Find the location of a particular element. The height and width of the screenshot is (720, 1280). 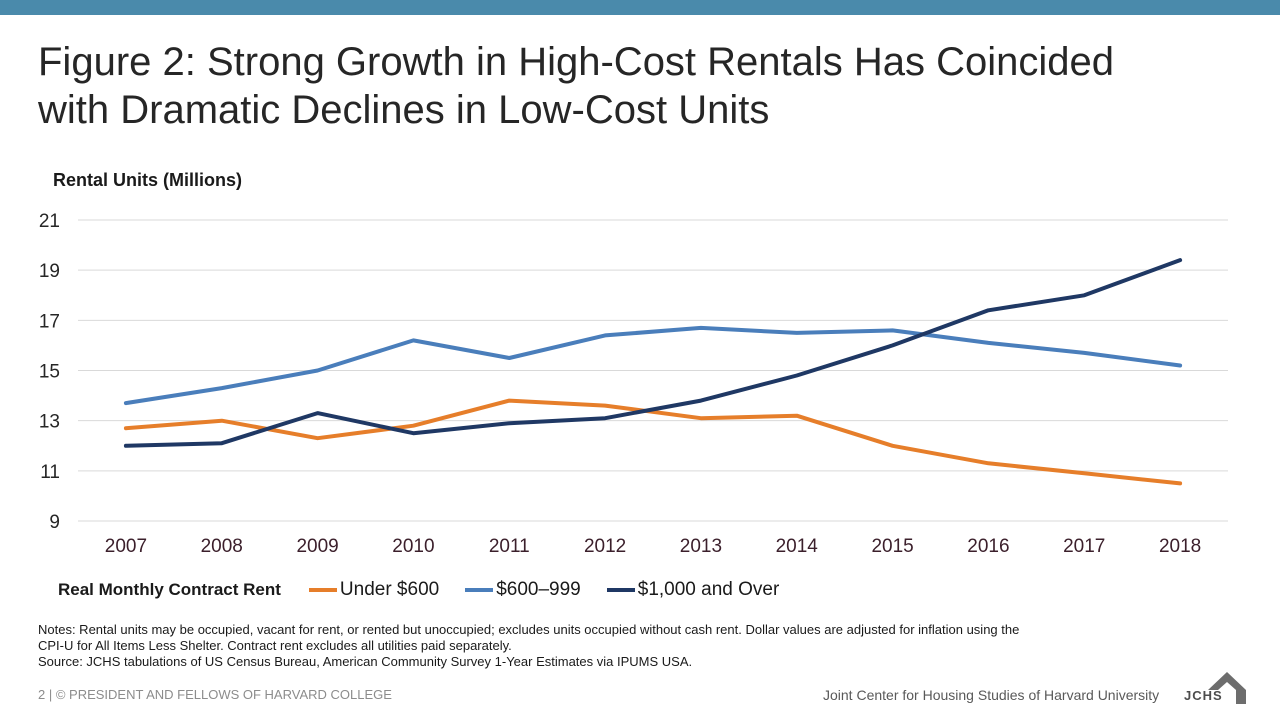

x-tick-label: 2010 is located at coordinates (413, 546).